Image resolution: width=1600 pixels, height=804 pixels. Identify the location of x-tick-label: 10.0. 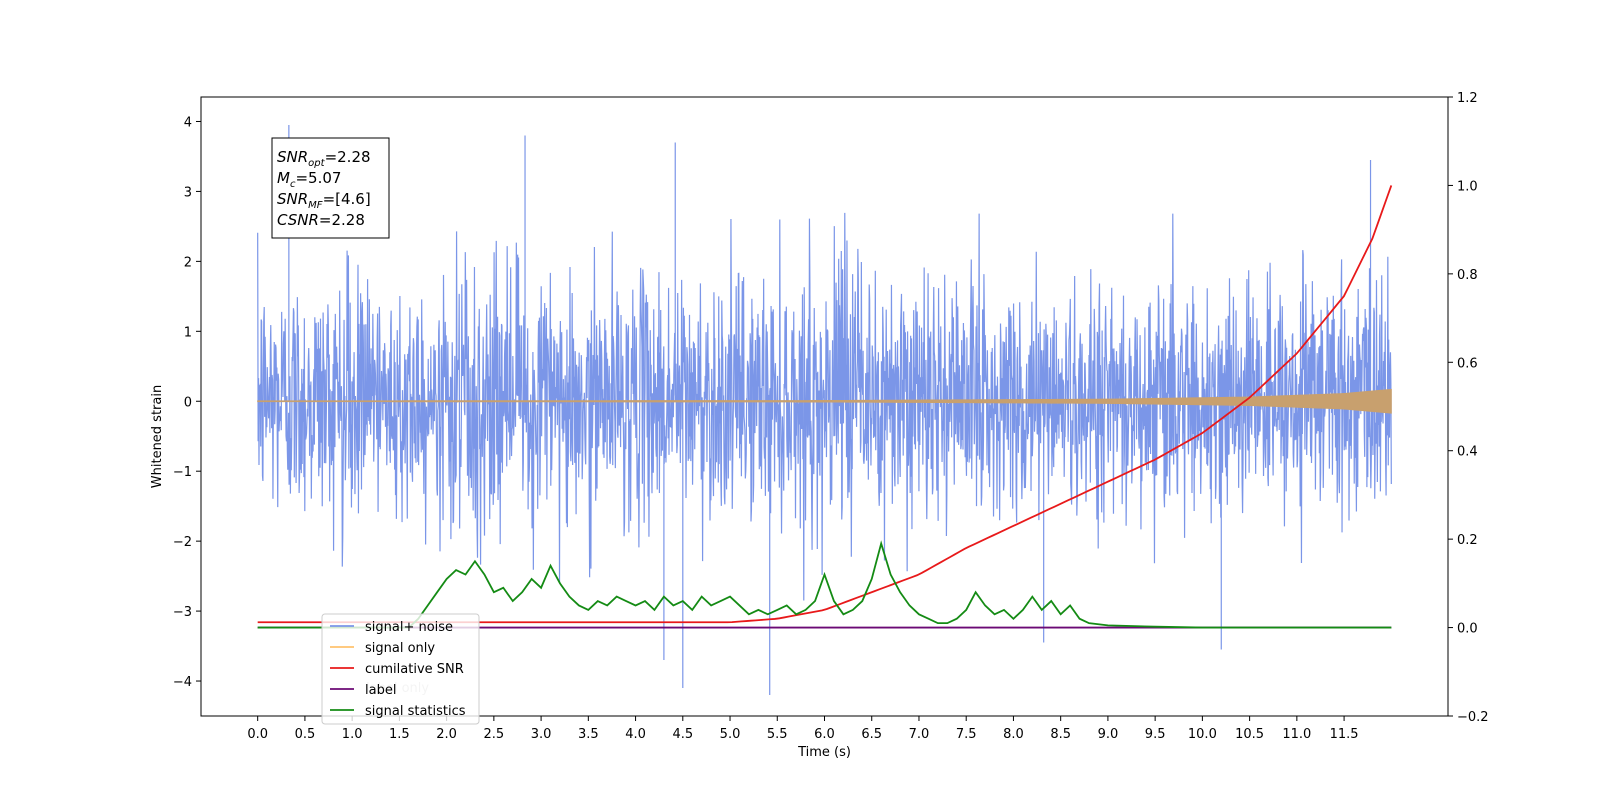
(1202, 734).